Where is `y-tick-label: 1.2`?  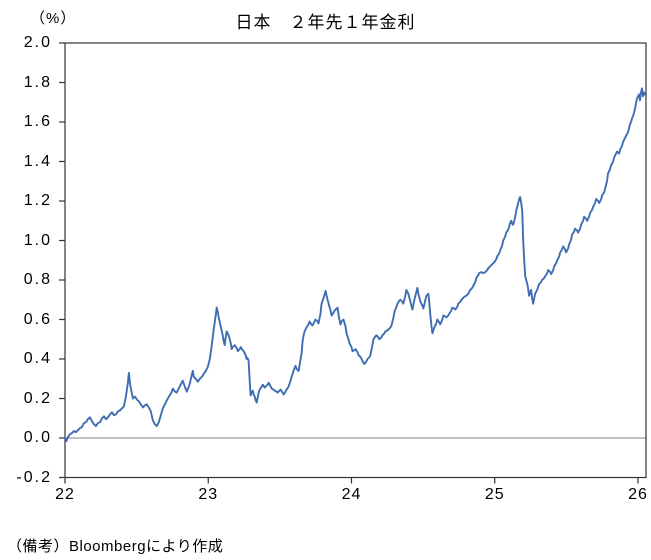
y-tick-label: 1.2 is located at coordinates (37, 200).